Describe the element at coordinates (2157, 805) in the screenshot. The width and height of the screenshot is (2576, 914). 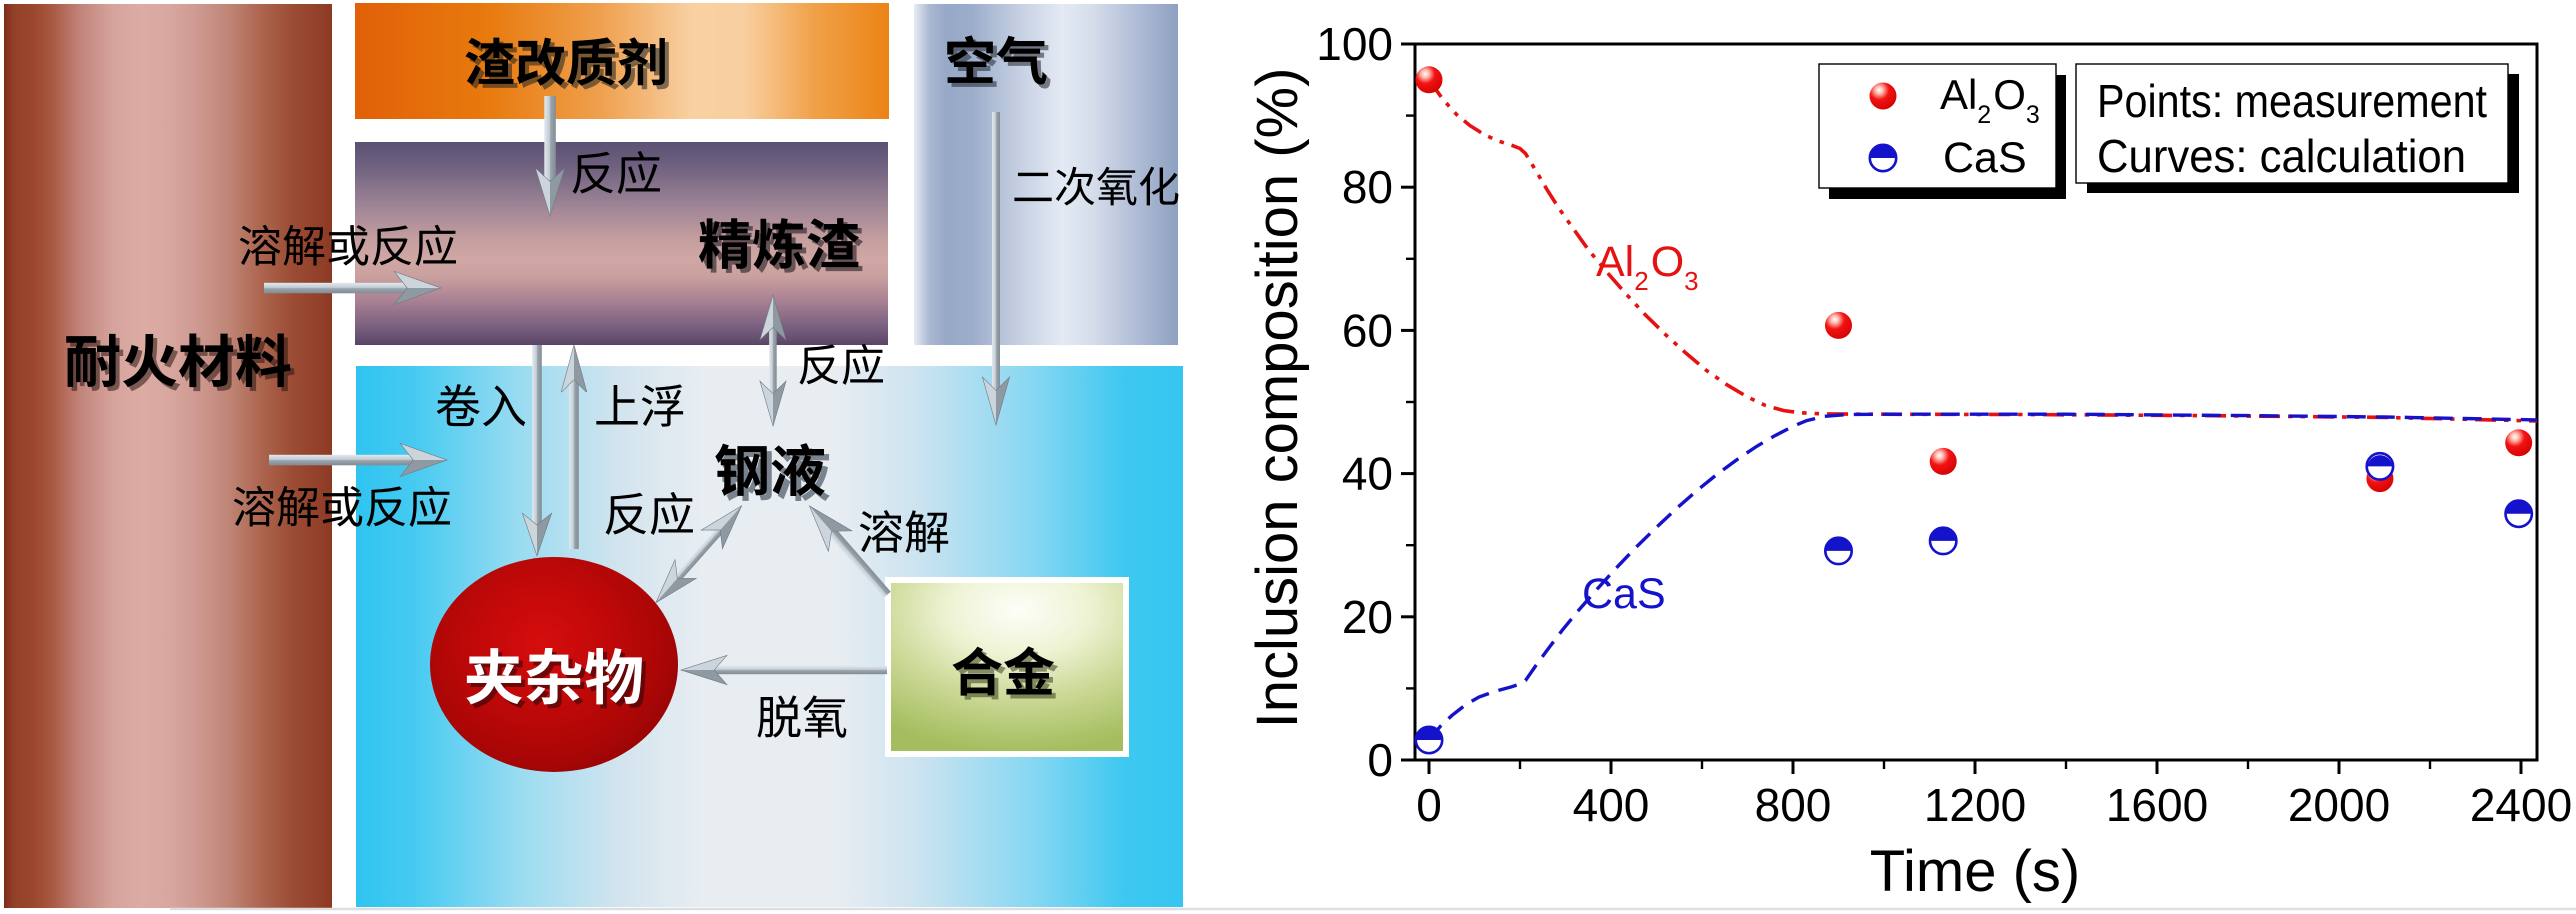
I see `svg-text: 1600` at that location.